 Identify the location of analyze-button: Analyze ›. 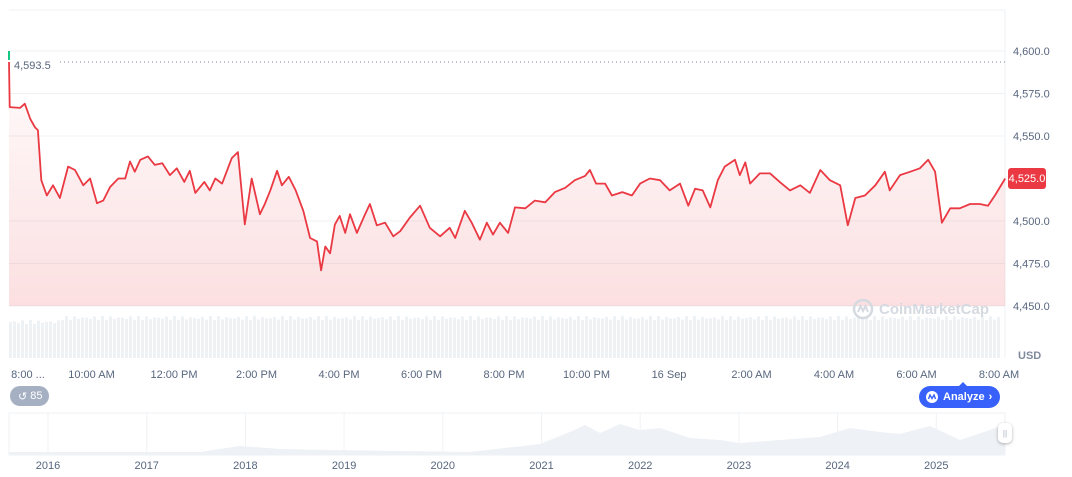
(960, 395).